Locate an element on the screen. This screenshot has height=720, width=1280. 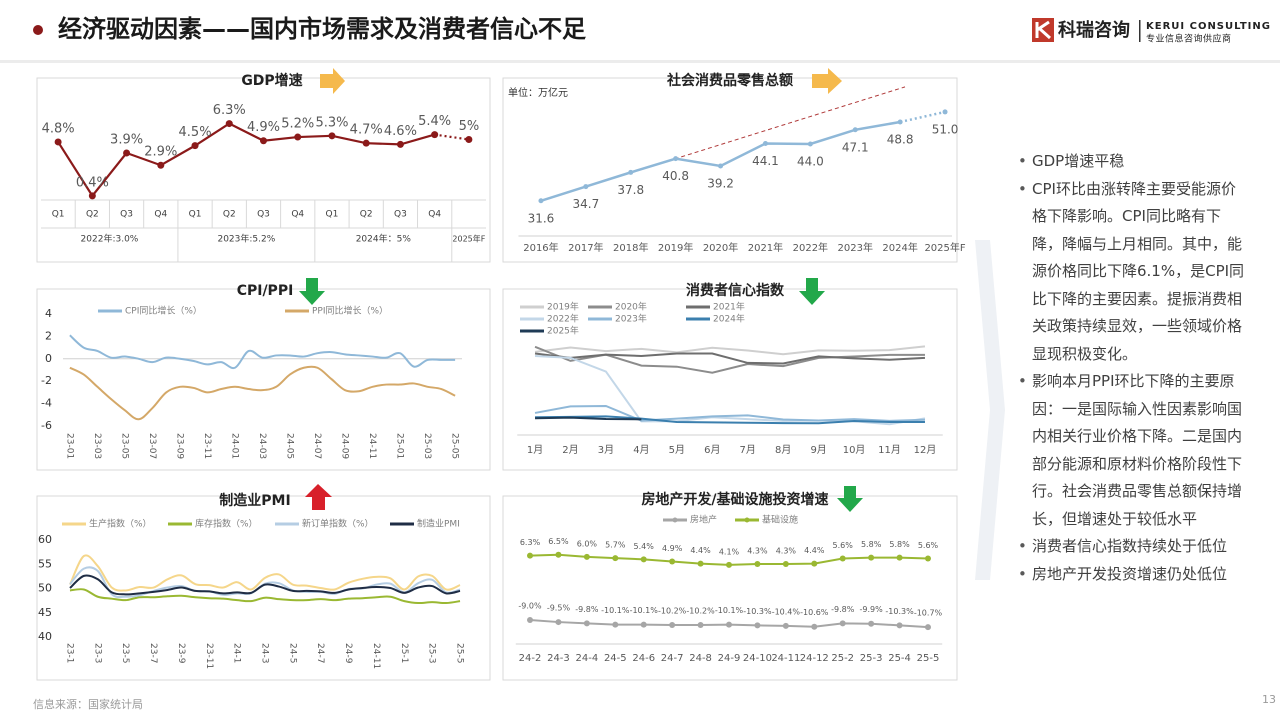
x-tick-label: 4月 is located at coordinates (641, 450).